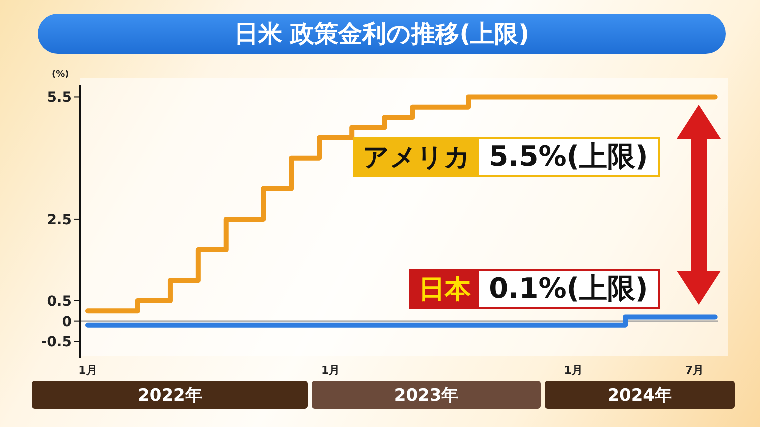  I want to click on text: 2023年, so click(426, 395).